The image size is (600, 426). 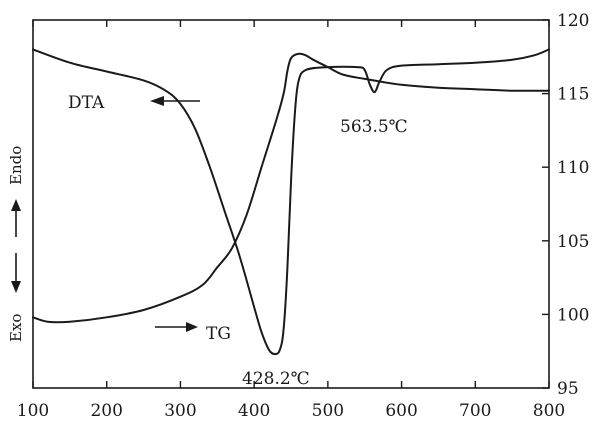 I want to click on y-tick-label: 110, so click(x=573, y=168).